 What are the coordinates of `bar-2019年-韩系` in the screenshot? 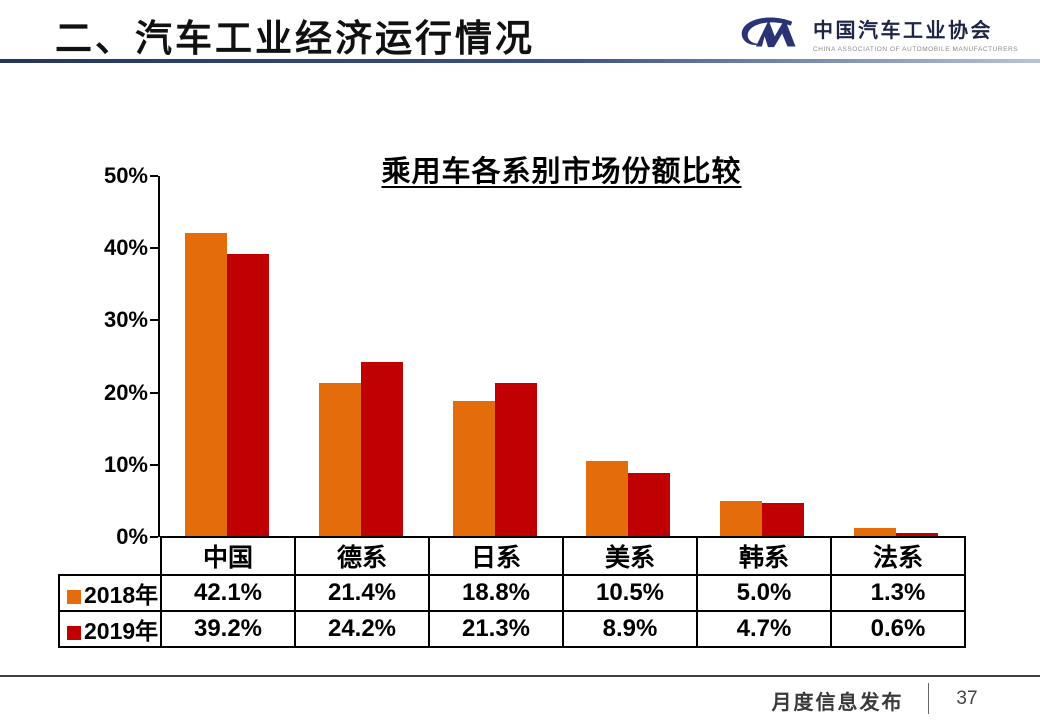 It's located at (783, 520).